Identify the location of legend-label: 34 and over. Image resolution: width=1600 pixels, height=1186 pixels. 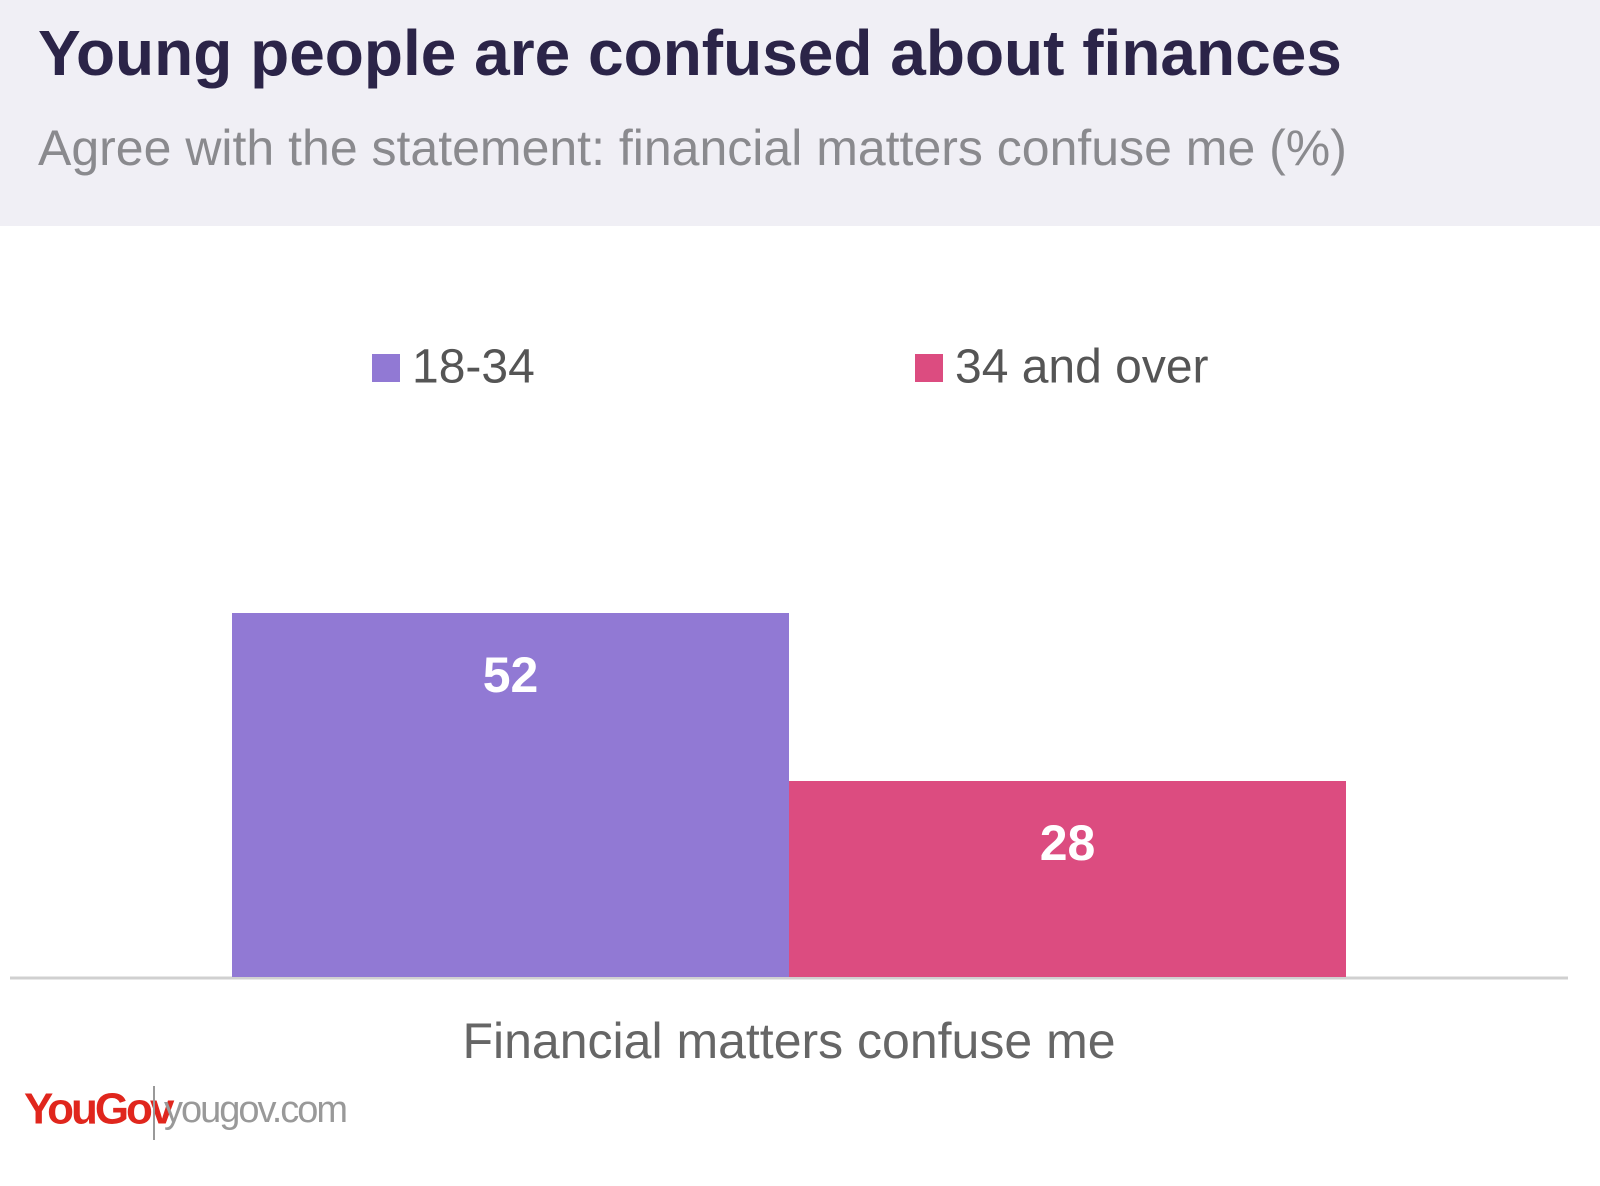
(1082, 367).